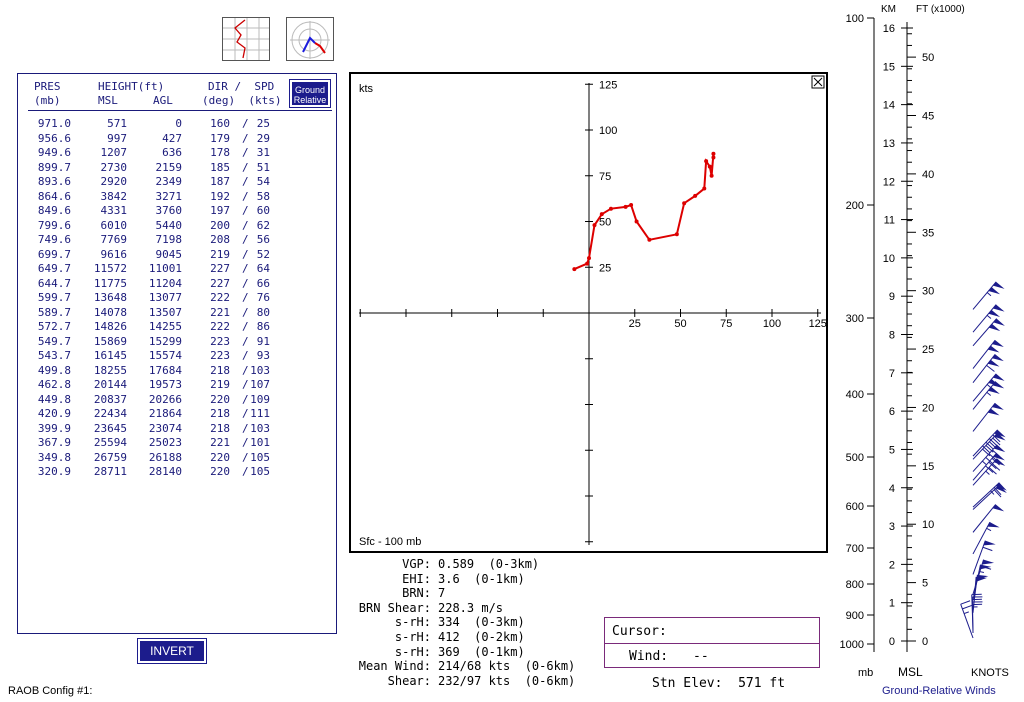 The image size is (1024, 702). Describe the element at coordinates (263, 167) in the screenshot. I see `spd-cell: 51` at that location.